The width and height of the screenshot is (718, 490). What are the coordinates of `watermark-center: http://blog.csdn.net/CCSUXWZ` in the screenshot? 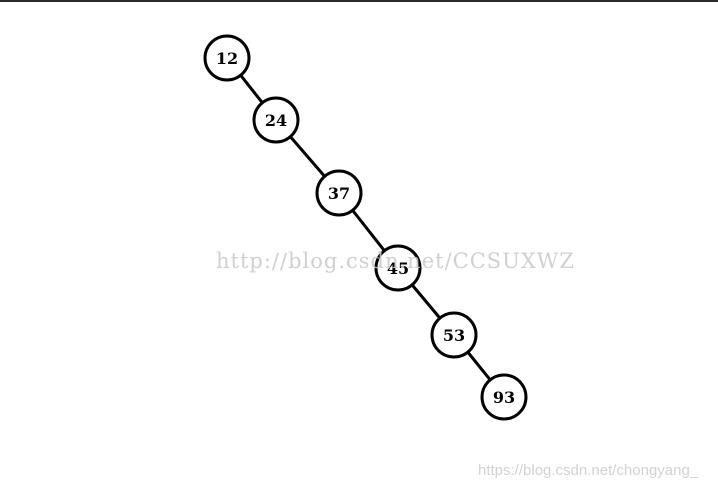 It's located at (395, 261).